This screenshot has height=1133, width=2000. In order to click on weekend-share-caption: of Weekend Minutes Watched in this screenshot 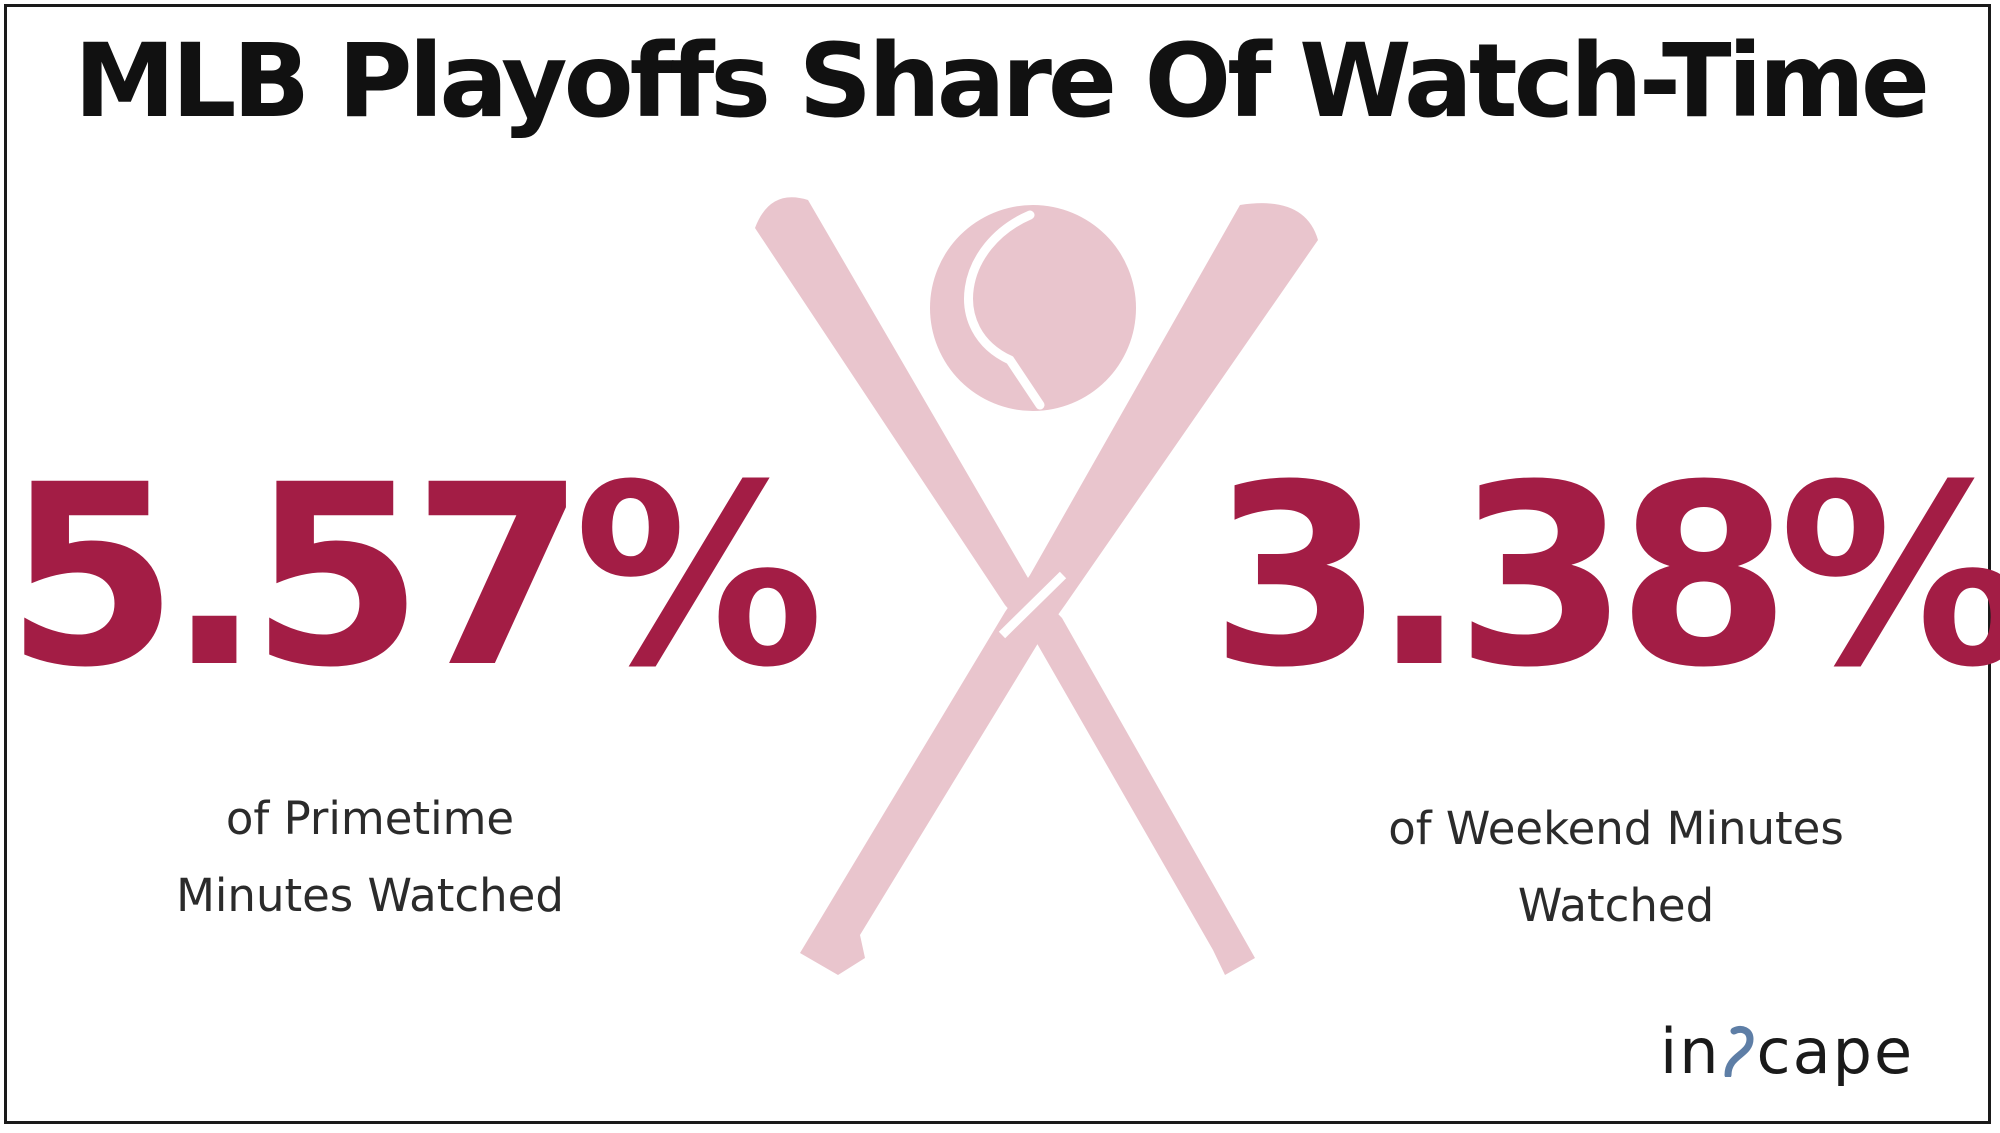, I will do `click(1616, 867)`.